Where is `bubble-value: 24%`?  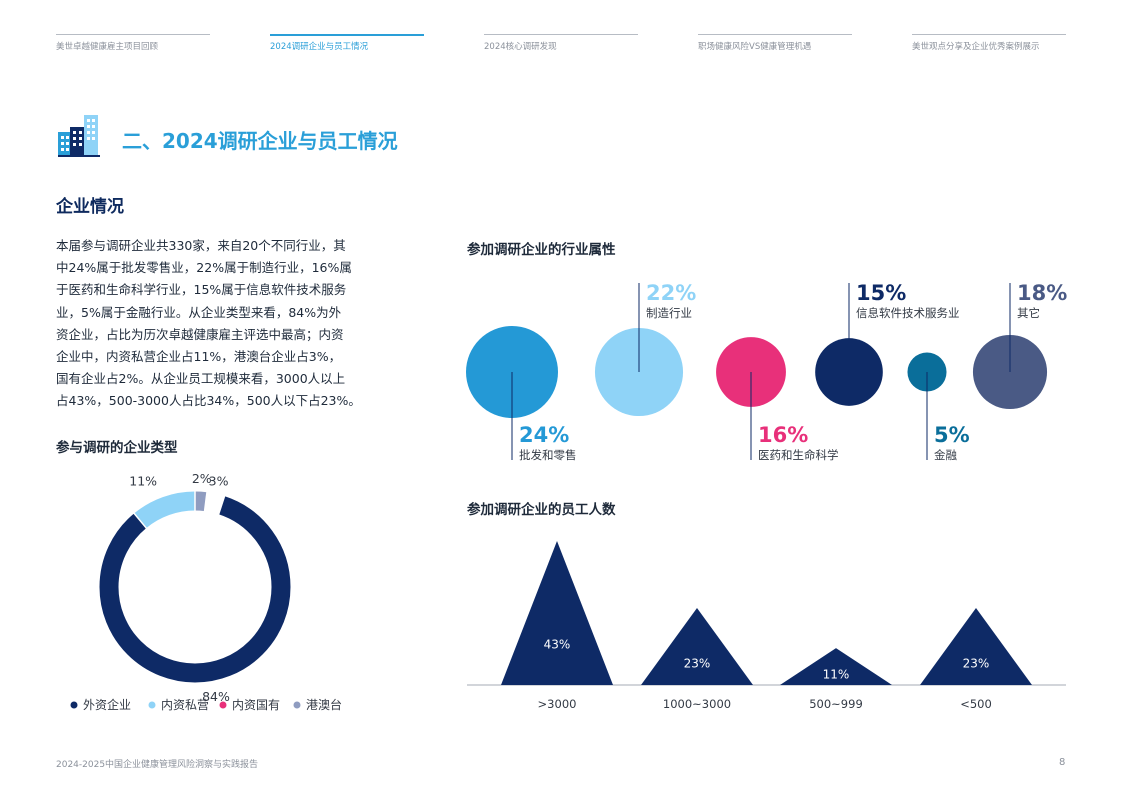 bubble-value: 24% is located at coordinates (544, 435).